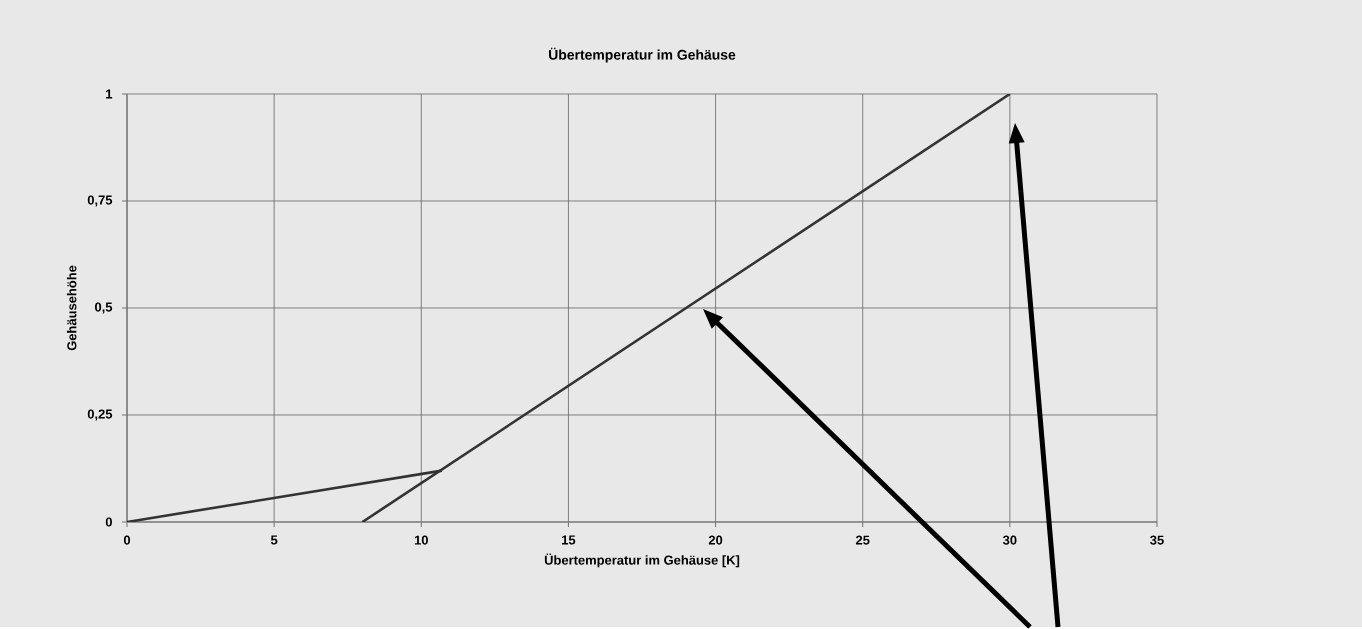 The image size is (1362, 629). I want to click on x-tick-label: 10, so click(421, 540).